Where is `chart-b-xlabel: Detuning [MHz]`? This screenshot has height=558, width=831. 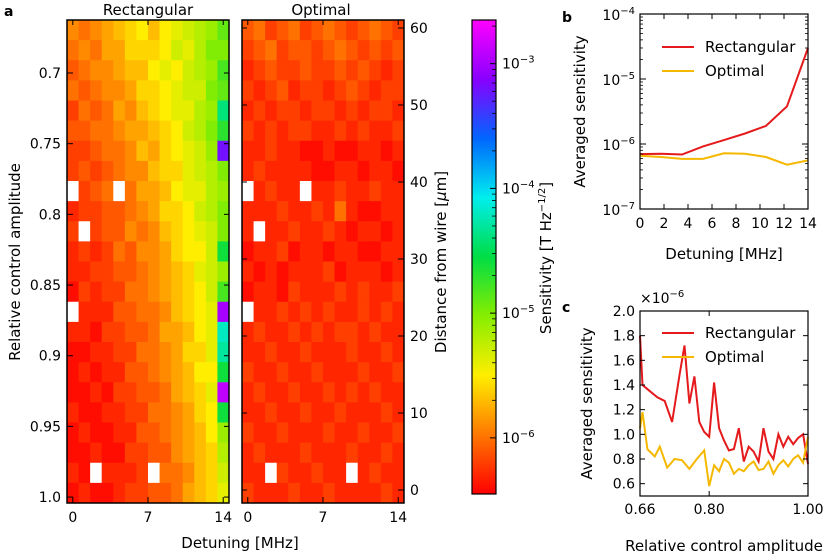
chart-b-xlabel: Detuning [MHz] is located at coordinates (723, 254).